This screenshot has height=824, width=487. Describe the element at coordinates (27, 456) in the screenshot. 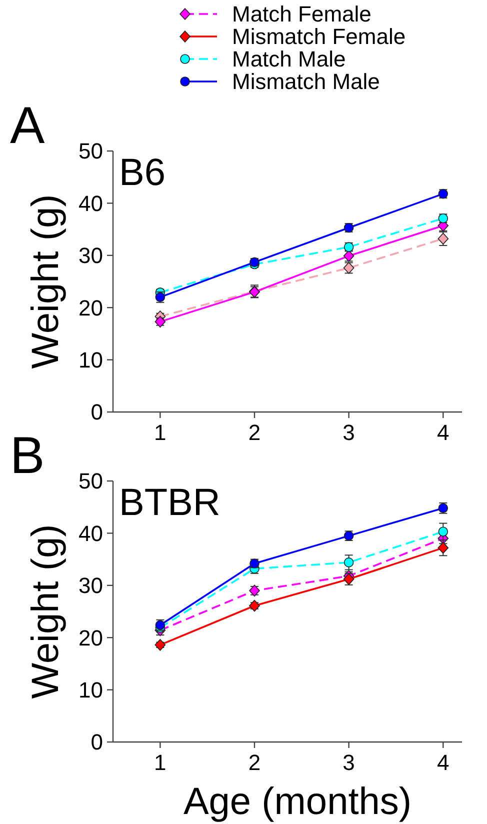

I see `chart-title: B` at that location.